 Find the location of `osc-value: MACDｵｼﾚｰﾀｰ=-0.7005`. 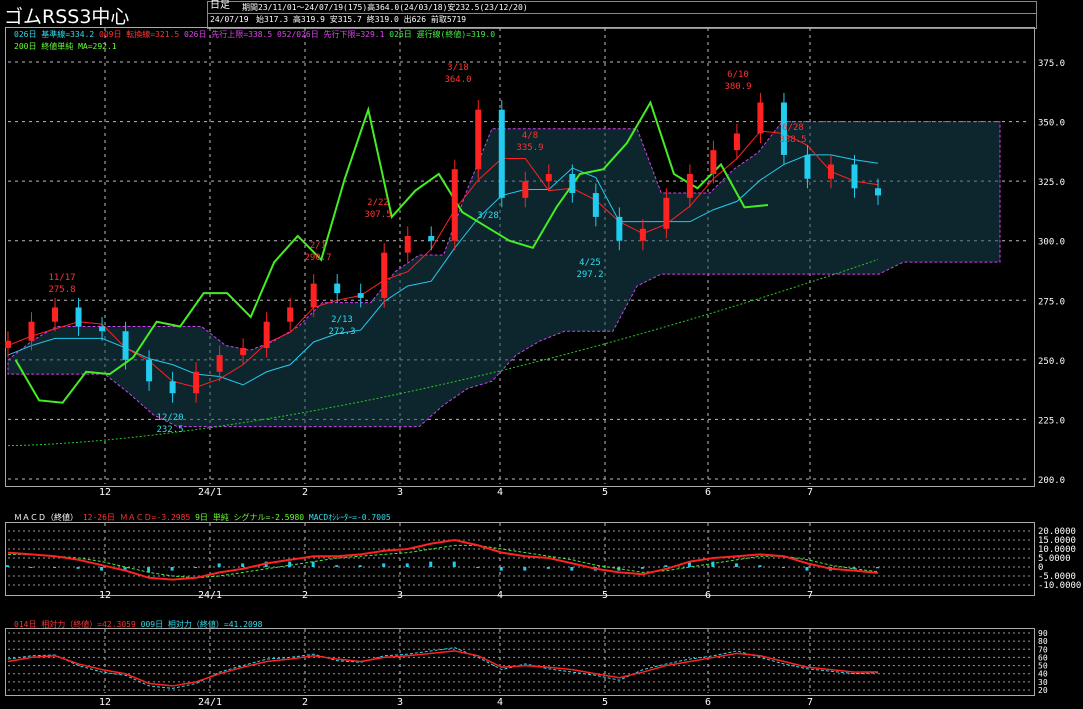

osc-value: MACDｵｼﾚｰﾀｰ=-0.7005 is located at coordinates (349, 517).